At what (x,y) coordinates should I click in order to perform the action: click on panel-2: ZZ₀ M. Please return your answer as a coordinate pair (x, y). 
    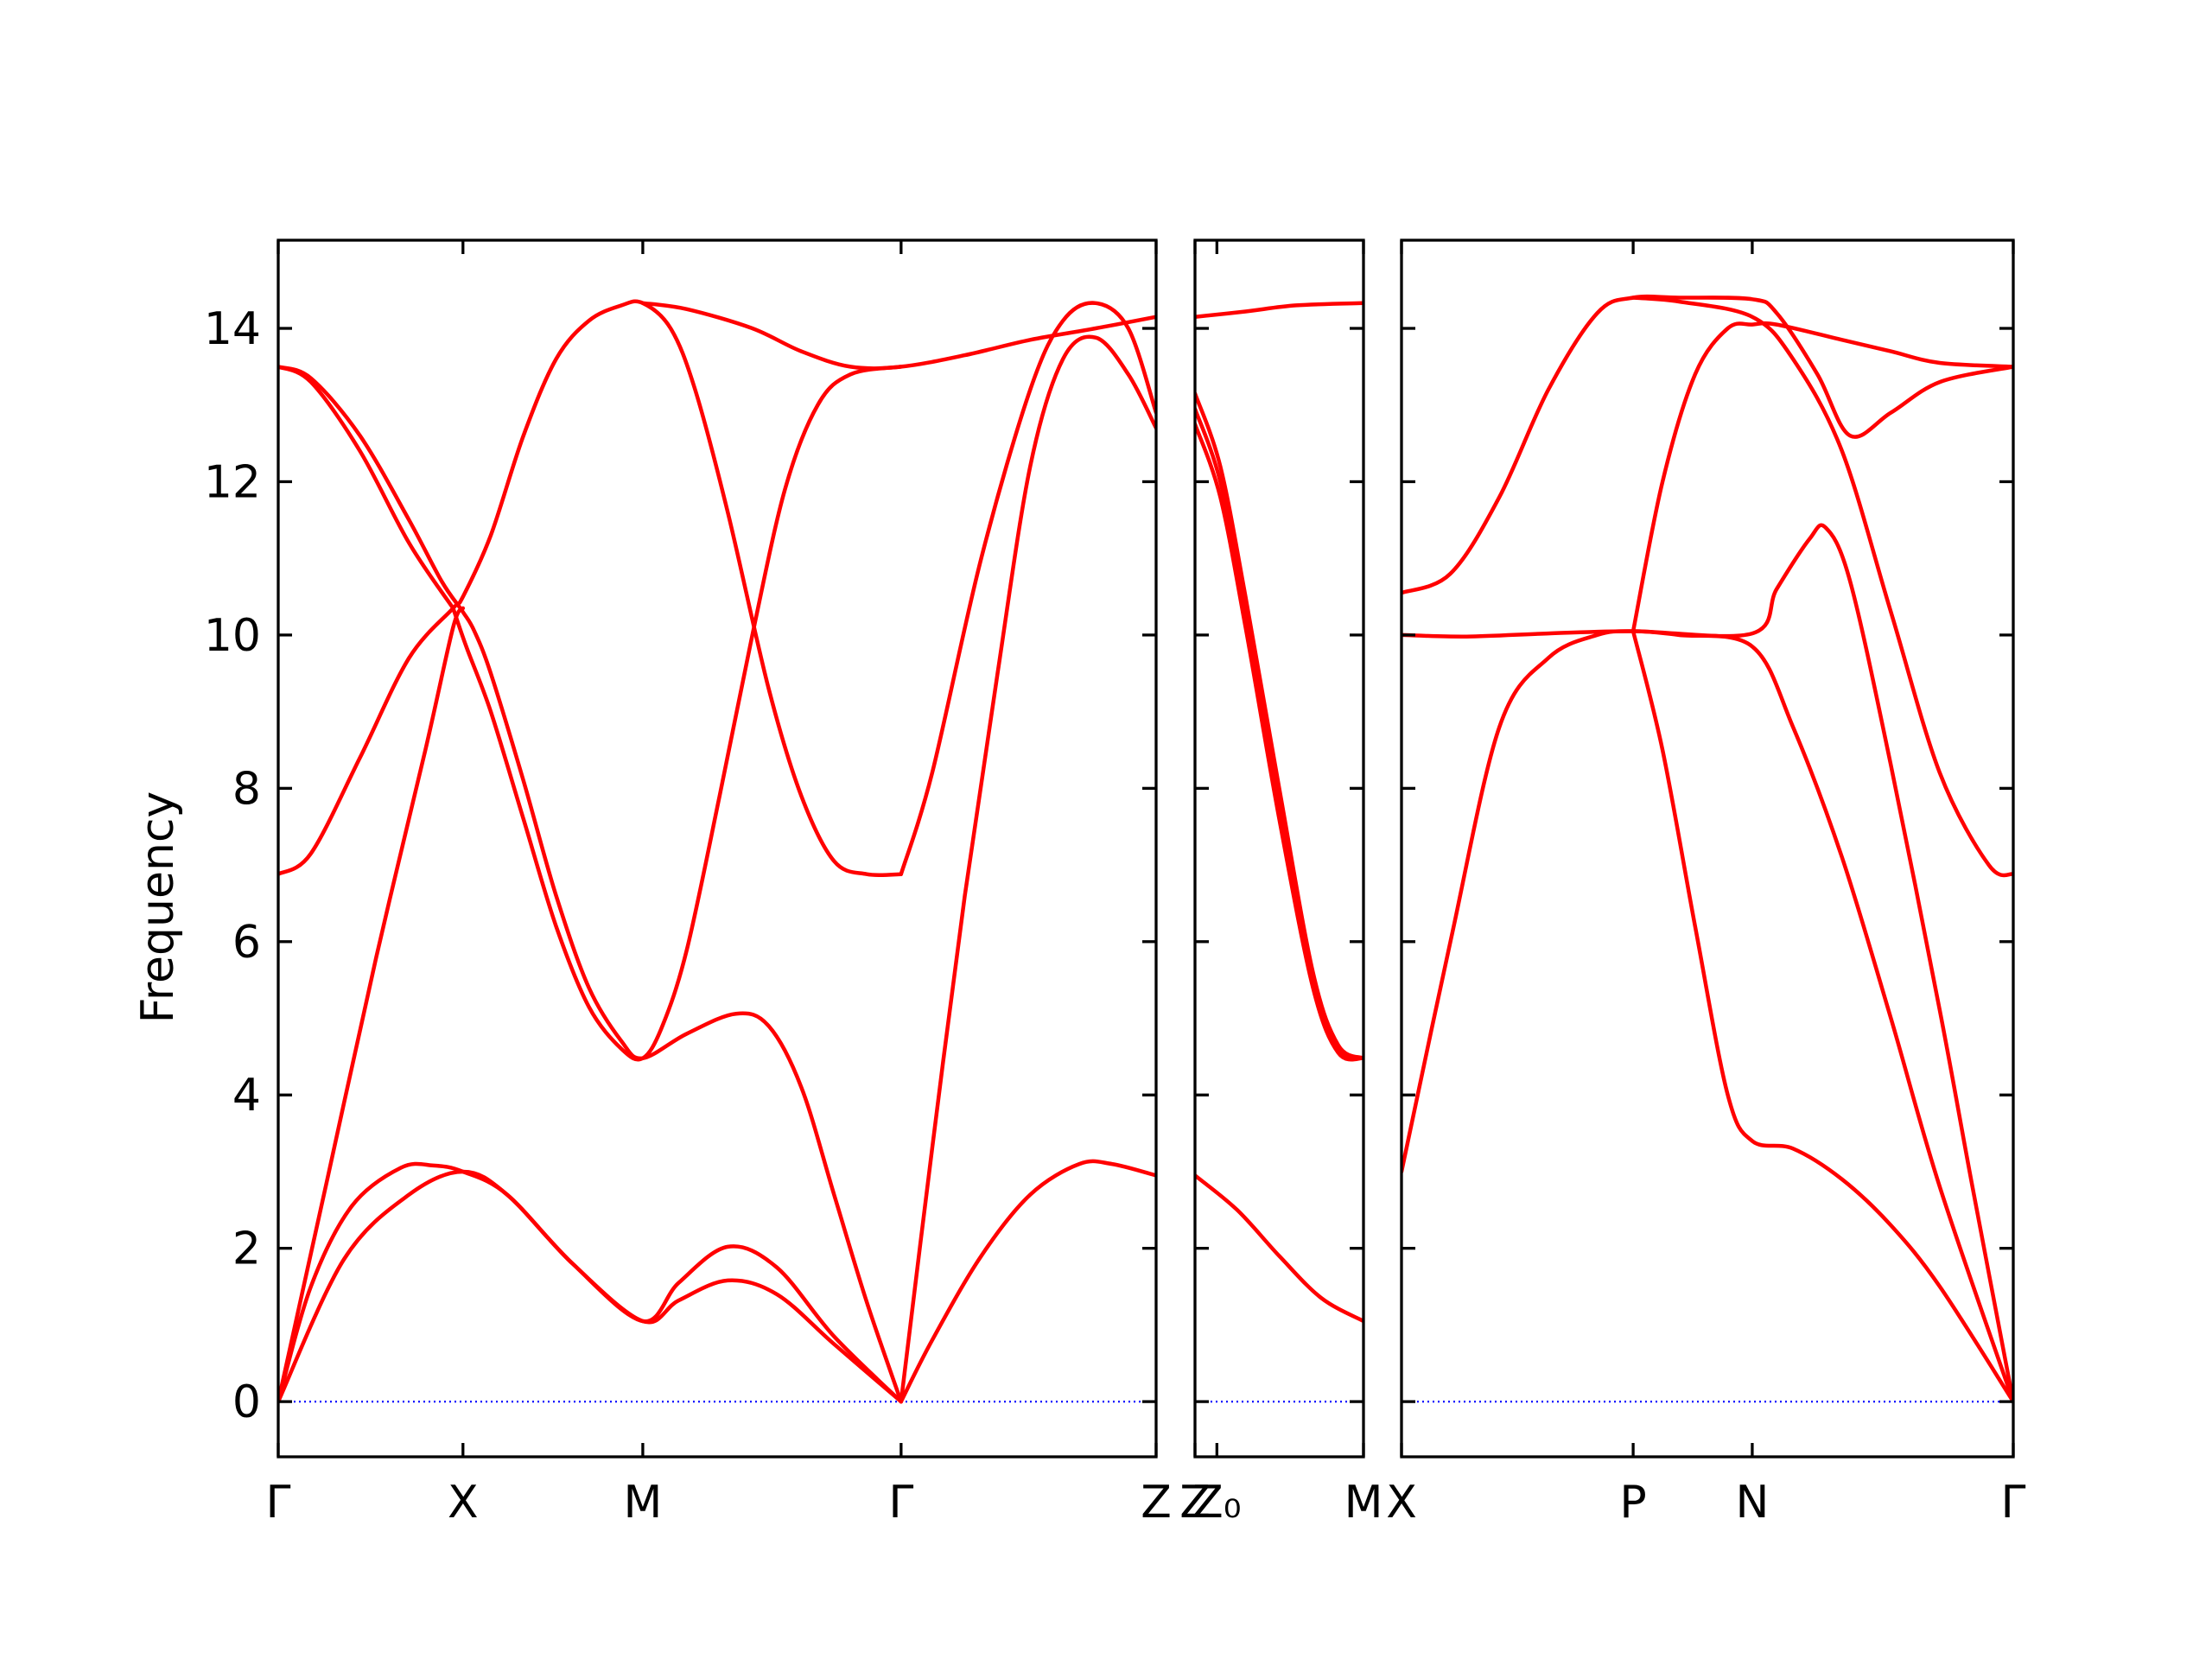
    Looking at the image, I should click on (1280, 884).